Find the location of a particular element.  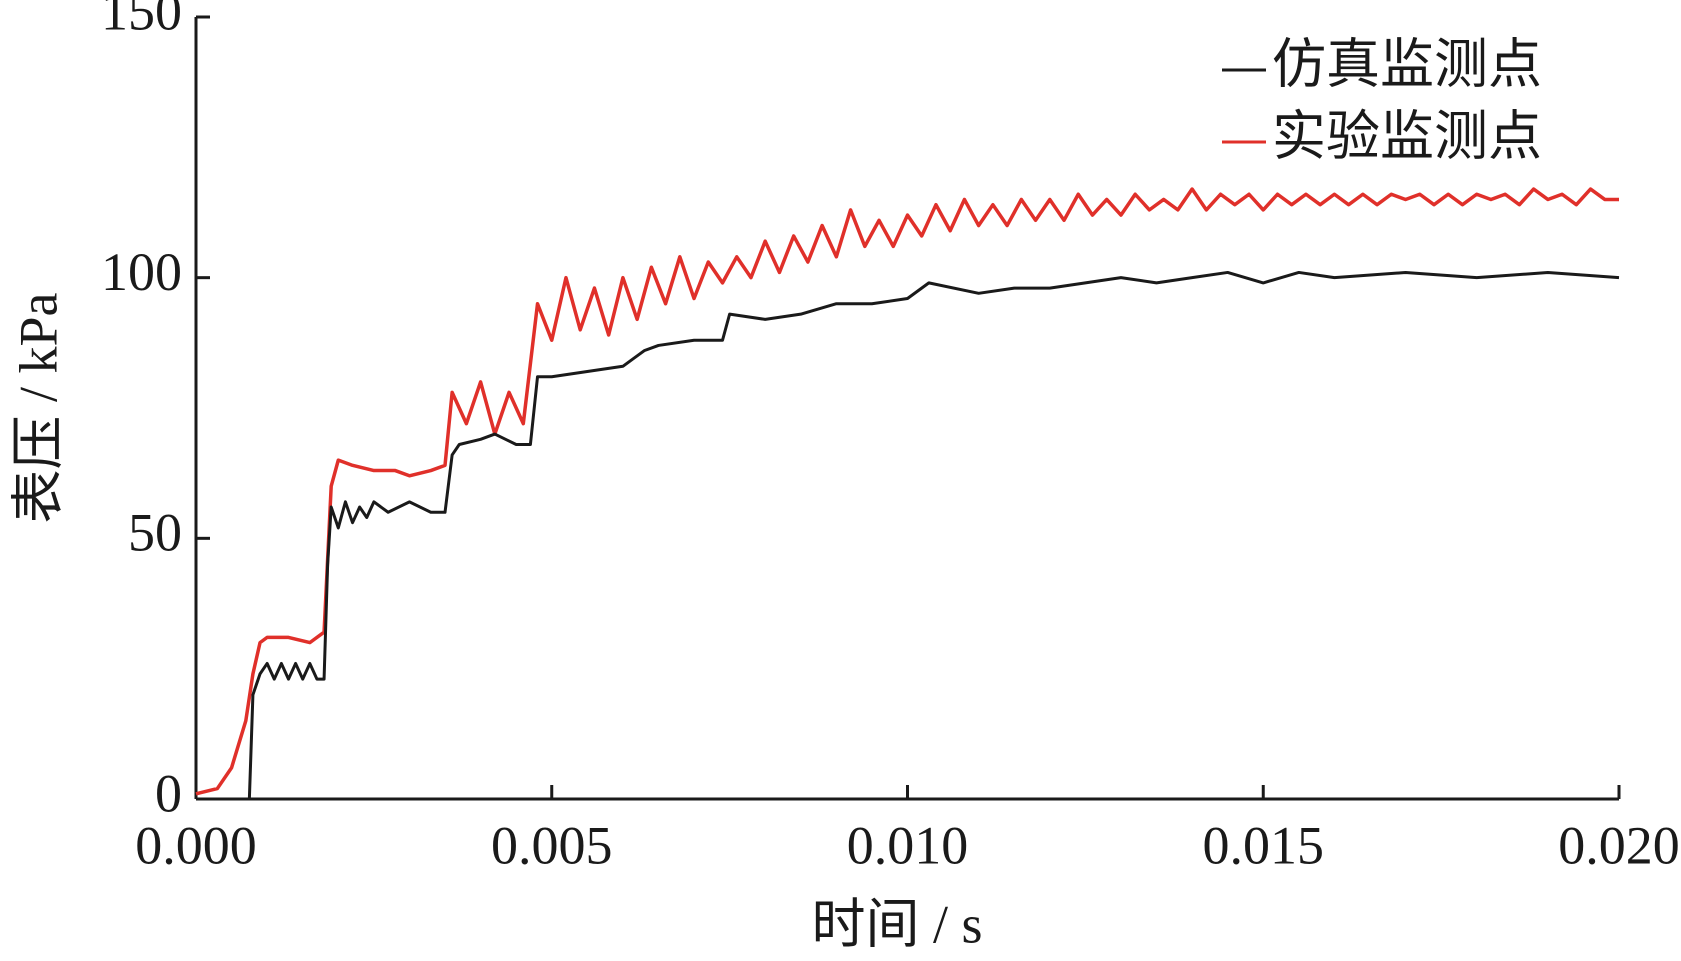

legend-label: 实验监测点 is located at coordinates (1407, 136).